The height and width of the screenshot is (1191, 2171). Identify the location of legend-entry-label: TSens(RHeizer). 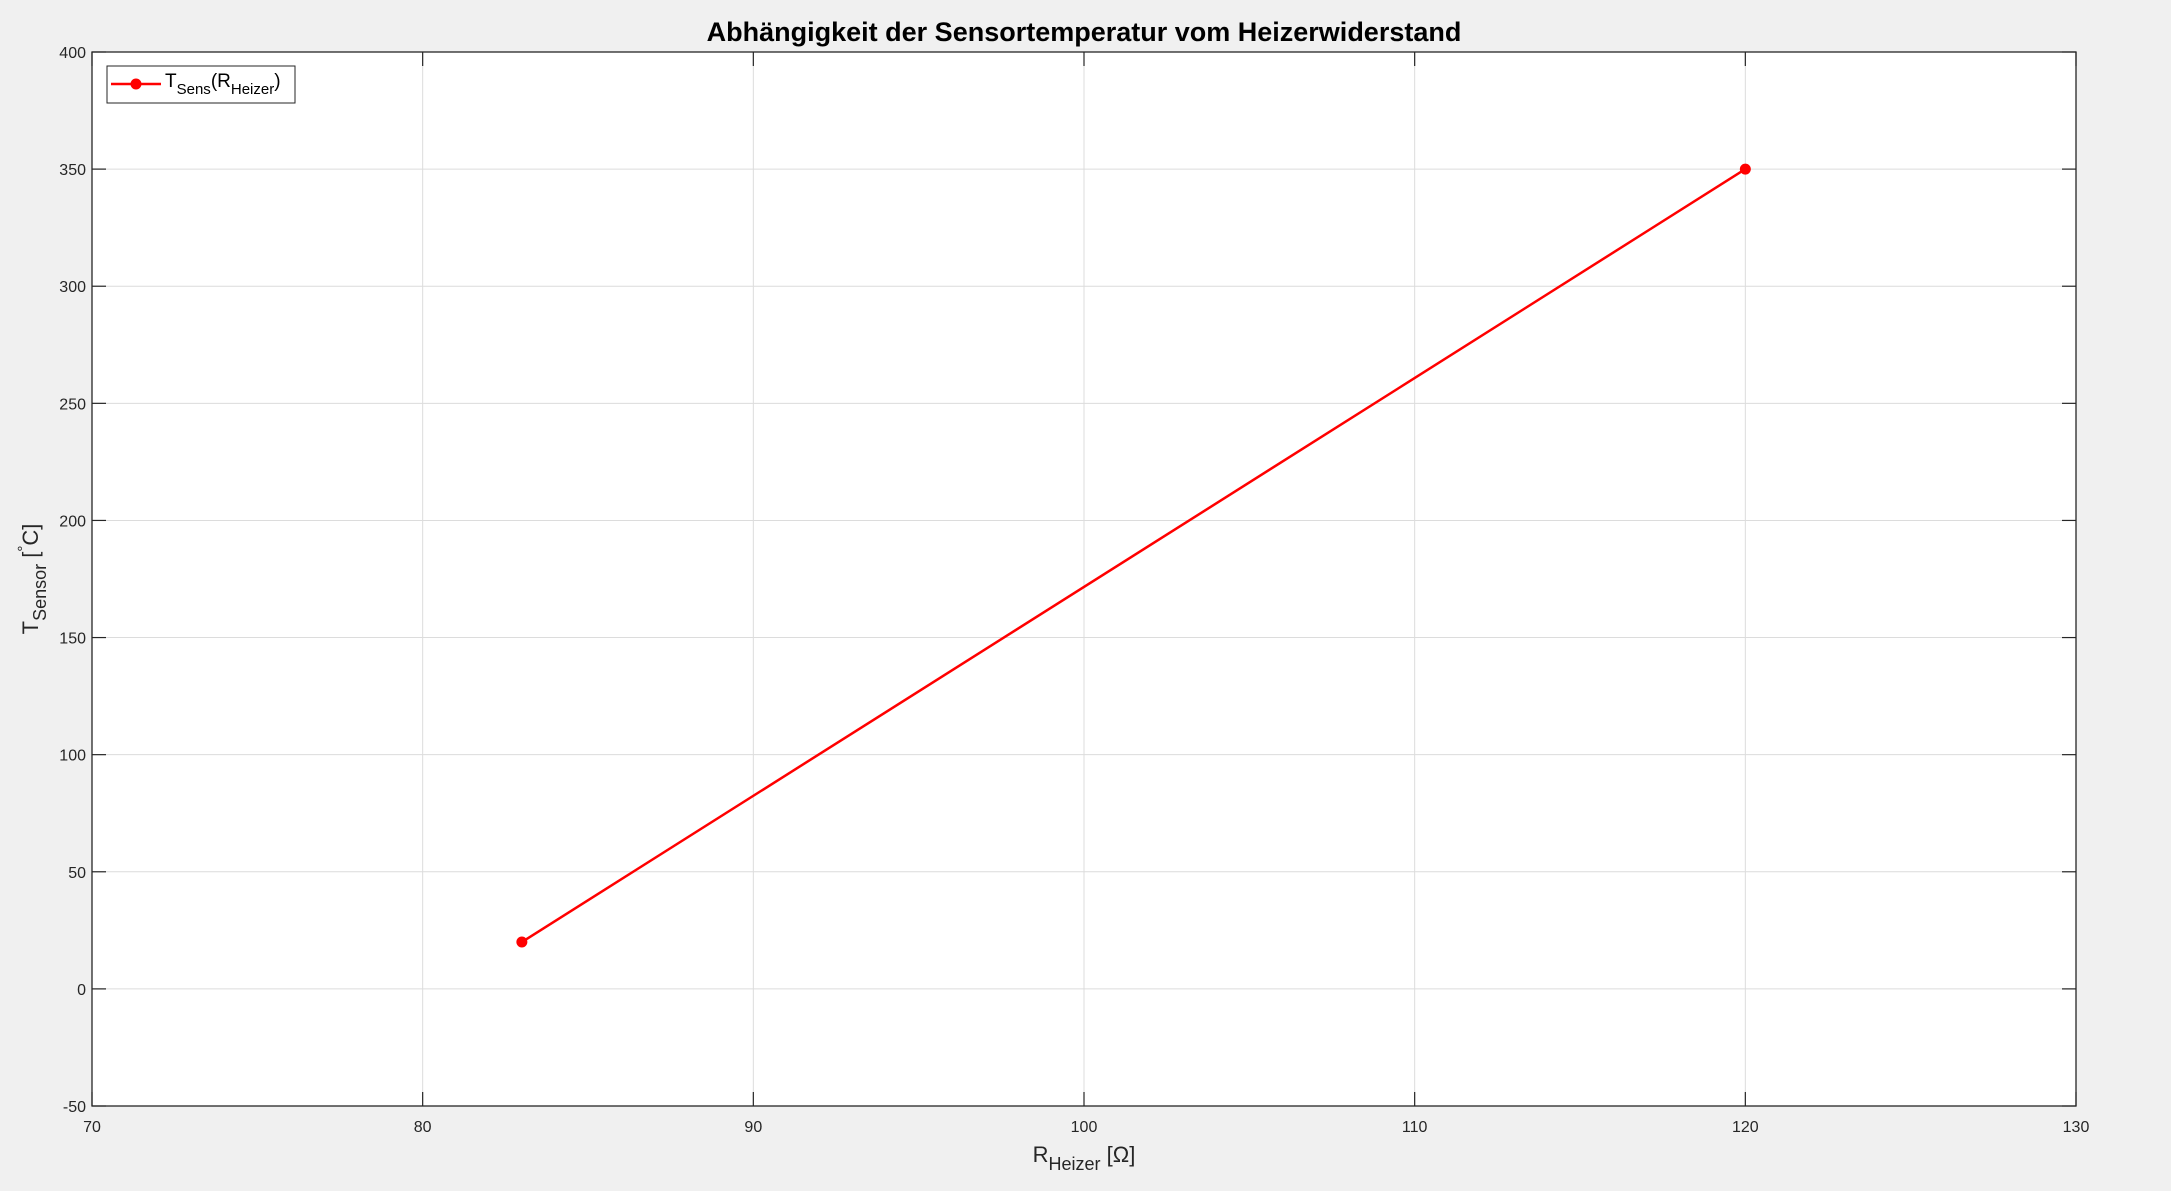
(223, 84).